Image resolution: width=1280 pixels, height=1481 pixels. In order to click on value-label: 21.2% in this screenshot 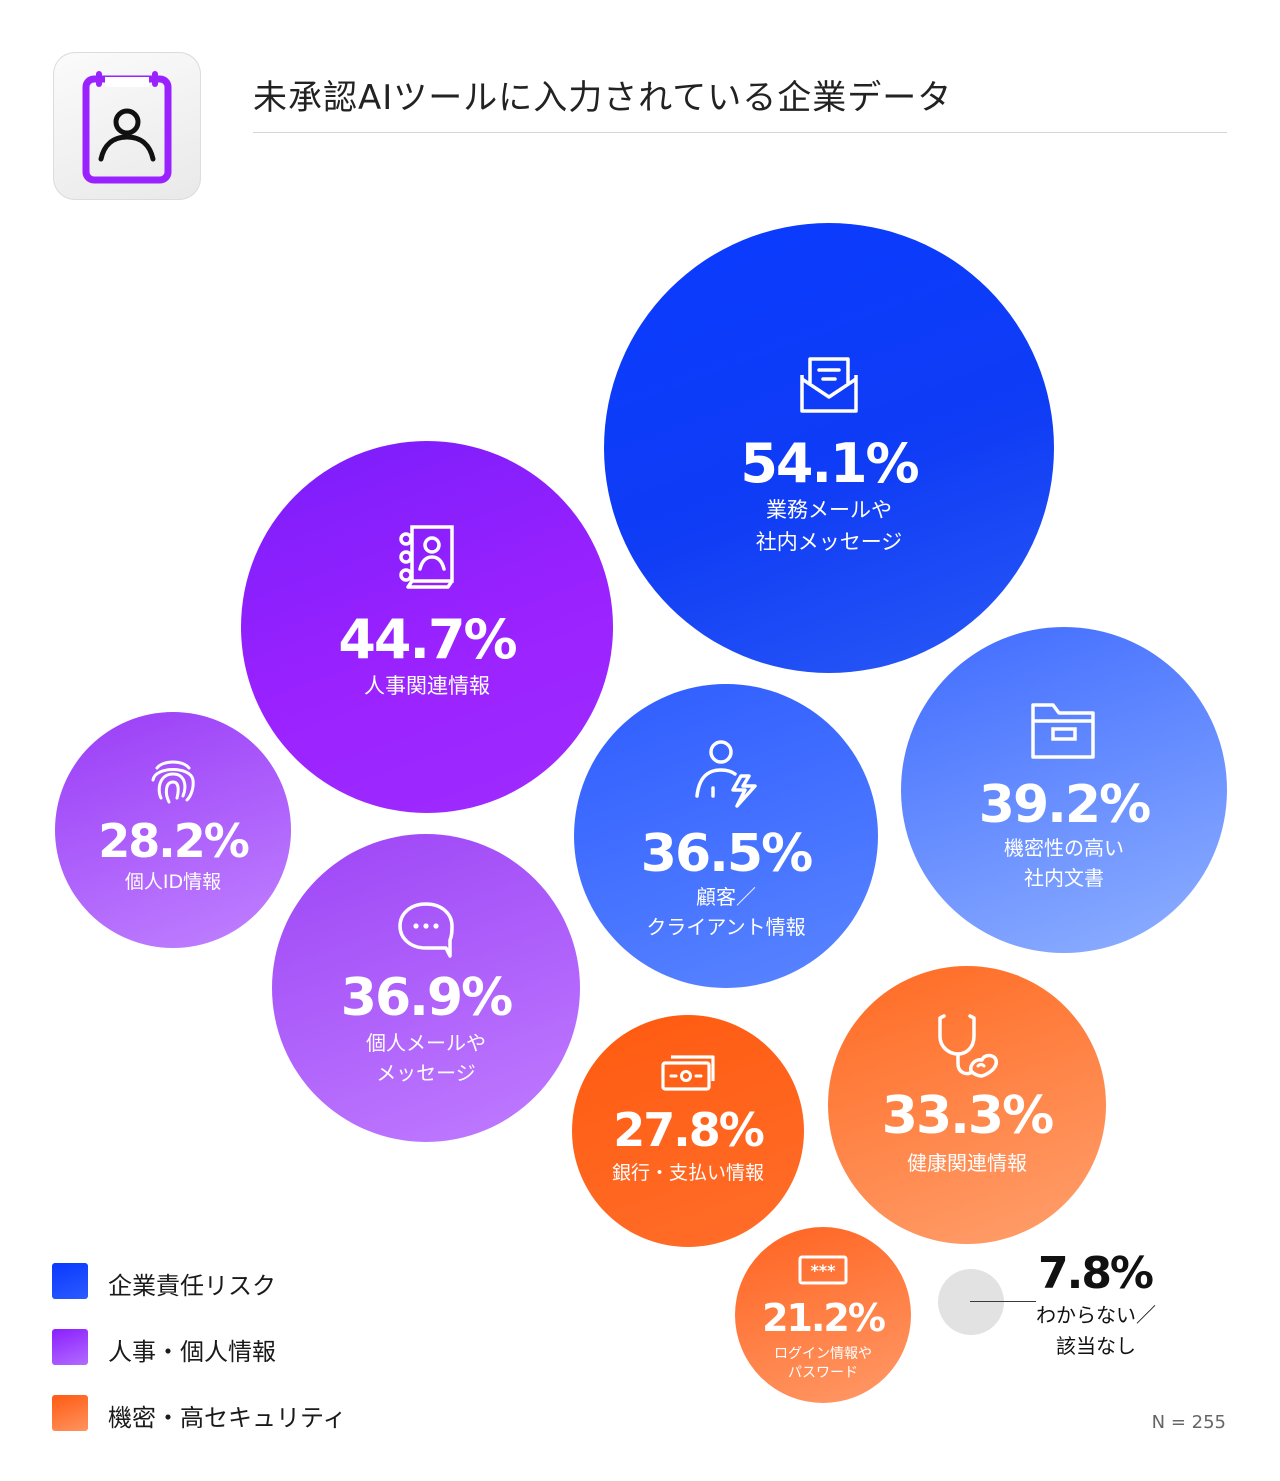, I will do `click(824, 1318)`.